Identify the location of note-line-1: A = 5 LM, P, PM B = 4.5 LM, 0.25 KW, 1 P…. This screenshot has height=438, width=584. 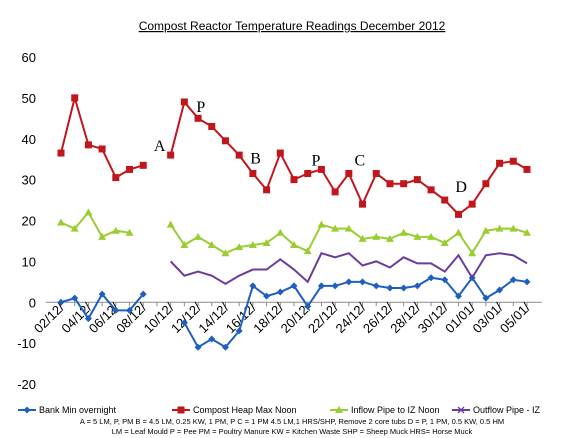
(292, 421).